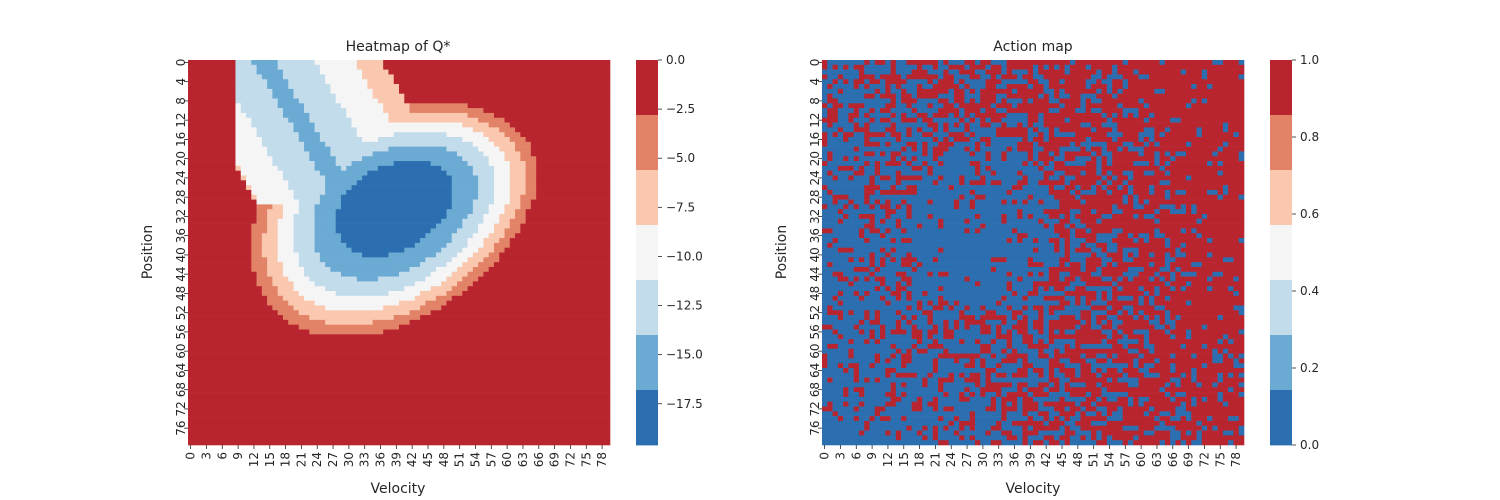 This screenshot has width=1500, height=500. What do you see at coordinates (951, 459) in the screenshot?
I see `action-x-tick-label: 24` at bounding box center [951, 459].